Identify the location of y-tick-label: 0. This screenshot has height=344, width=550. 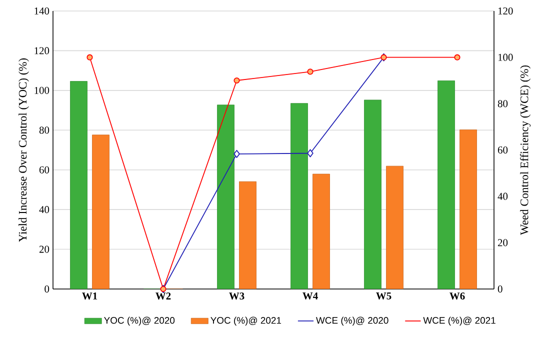
(47, 289).